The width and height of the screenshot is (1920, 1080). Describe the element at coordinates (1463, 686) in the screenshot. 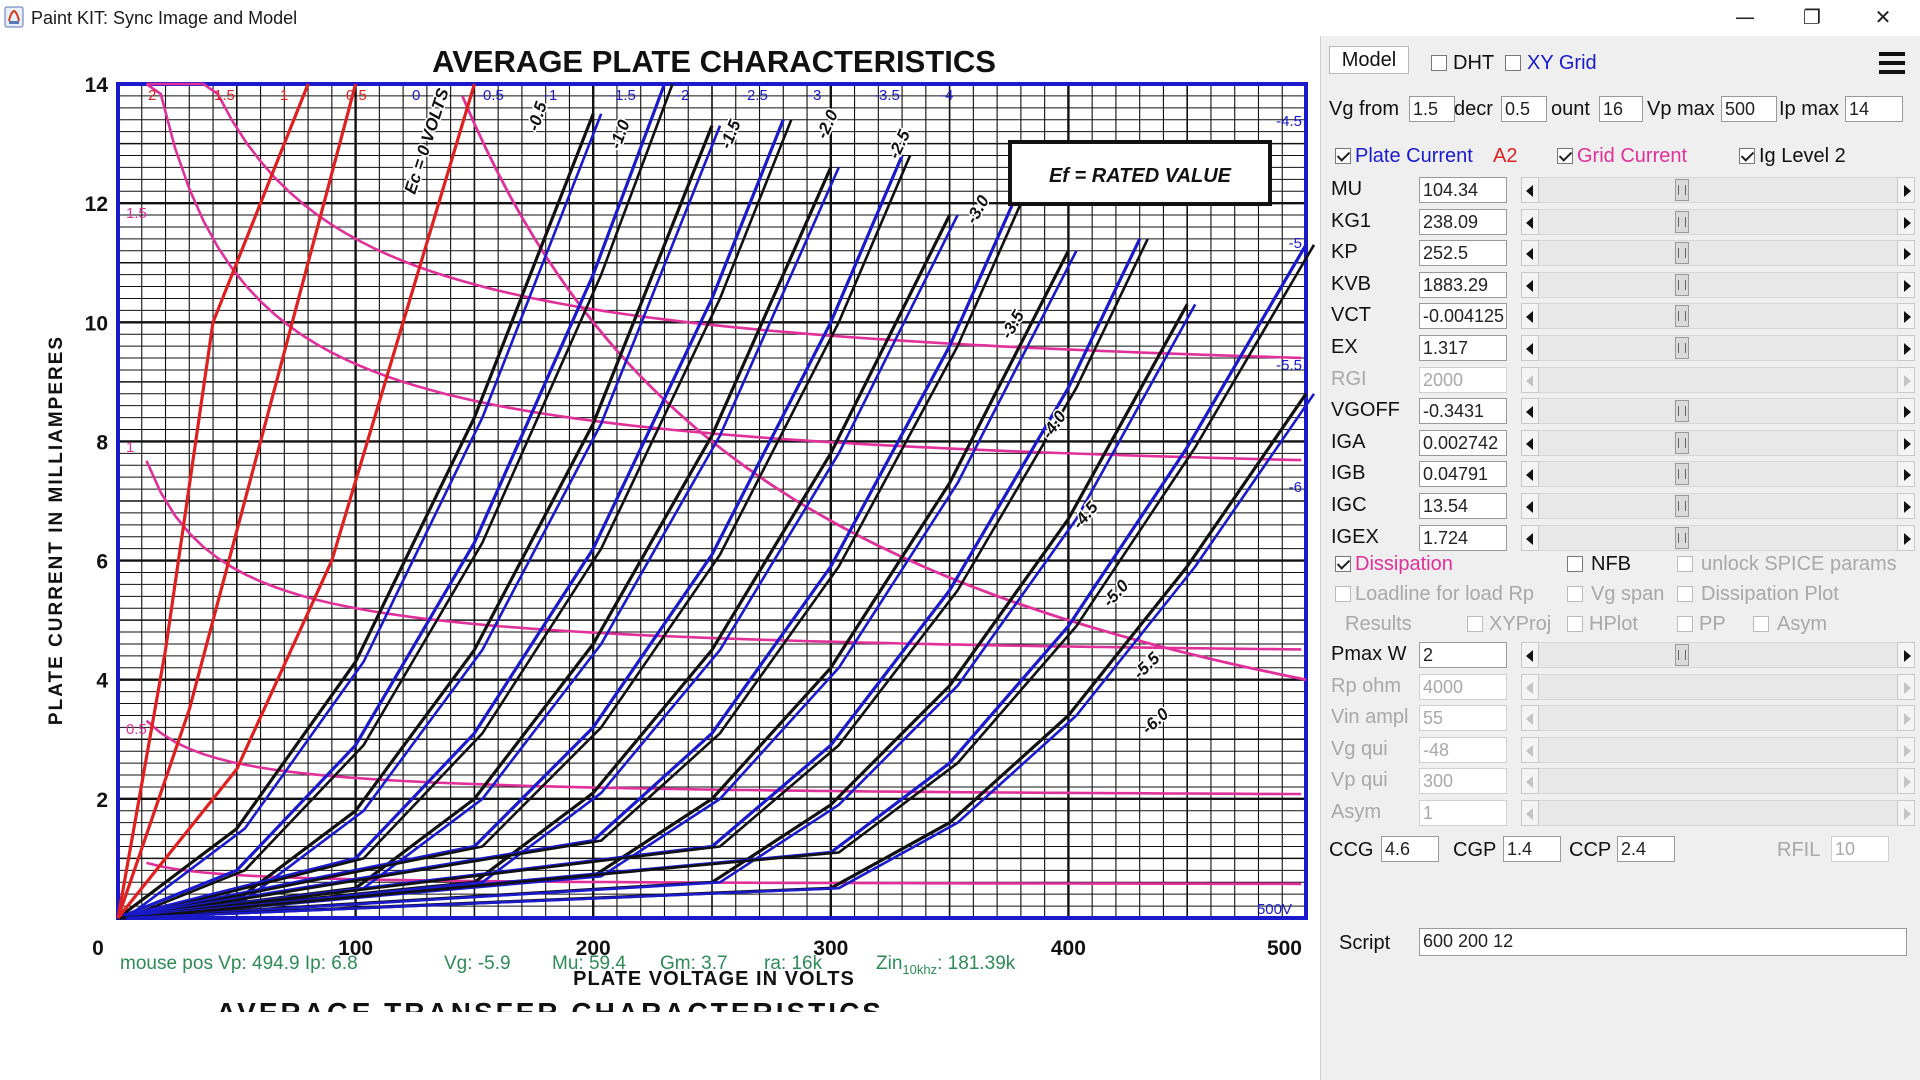

I see `param-value-field: 4000` at that location.